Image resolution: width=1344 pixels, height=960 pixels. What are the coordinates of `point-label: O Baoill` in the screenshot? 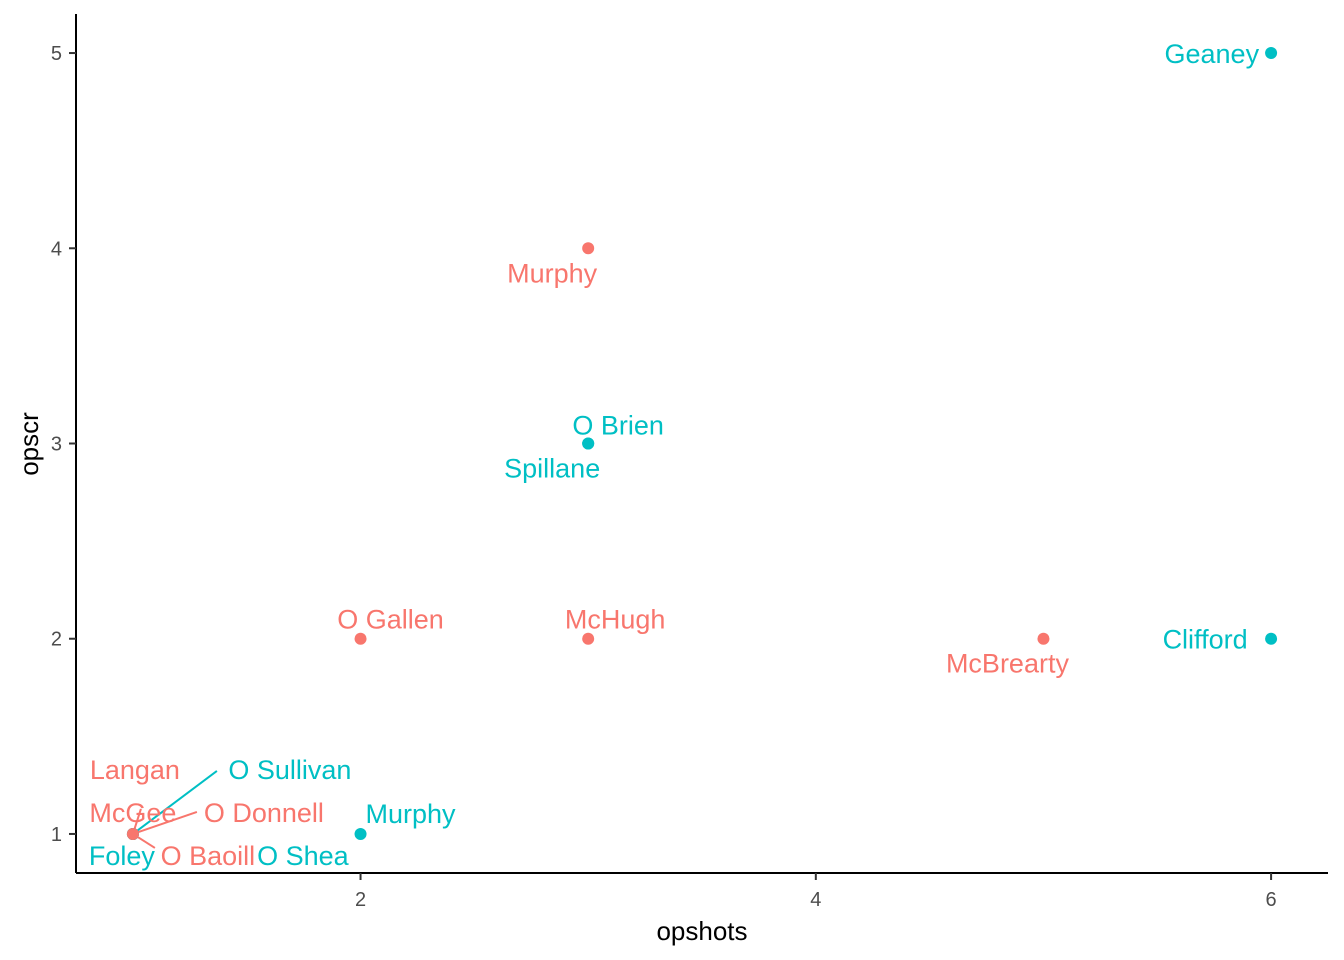 It's located at (208, 856).